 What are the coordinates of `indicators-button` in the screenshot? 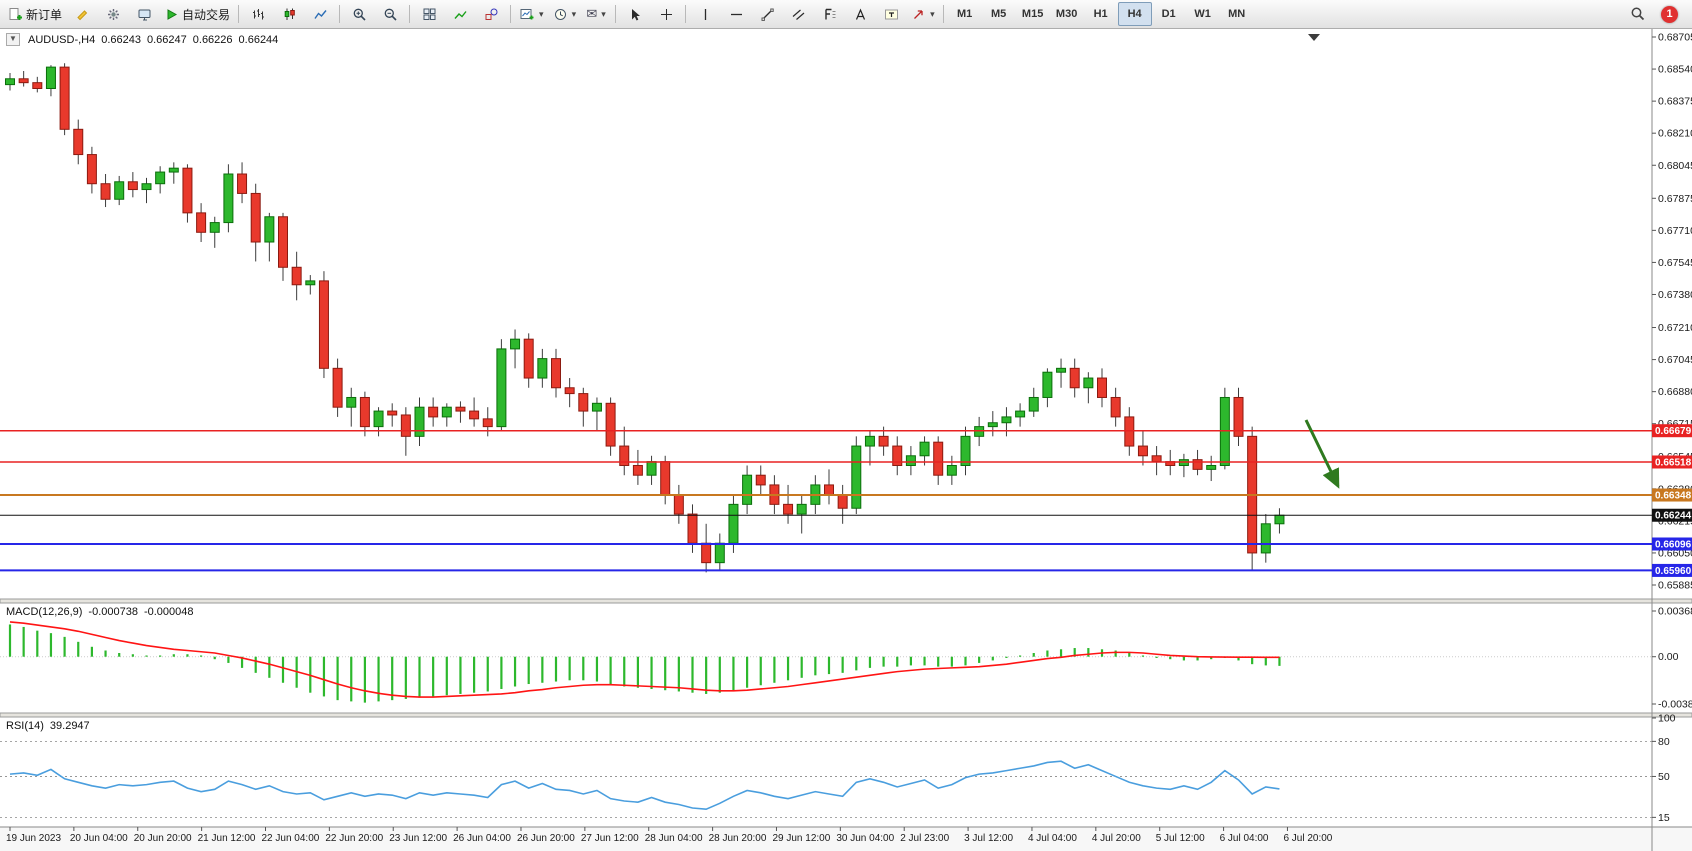 It's located at (460, 14).